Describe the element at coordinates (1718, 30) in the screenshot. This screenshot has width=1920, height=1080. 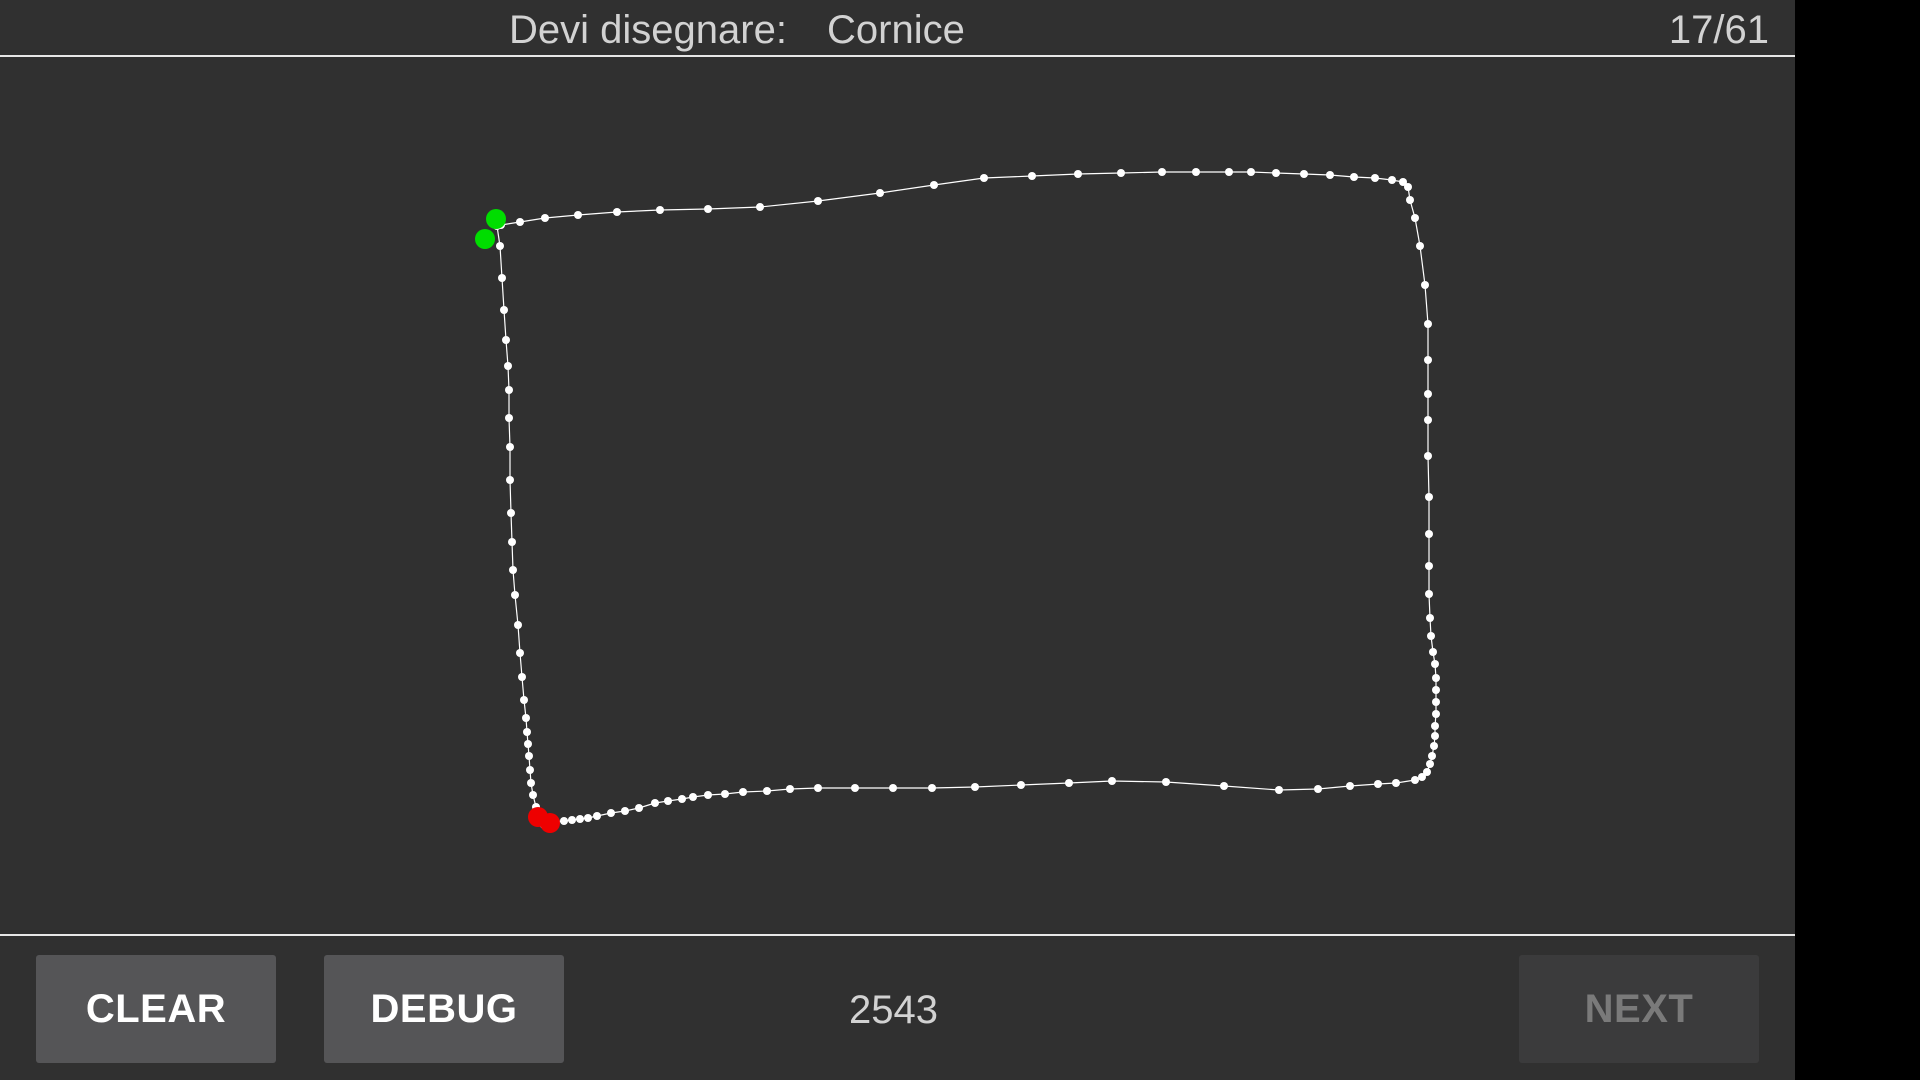
I see `progress-counter: 17/61` at that location.